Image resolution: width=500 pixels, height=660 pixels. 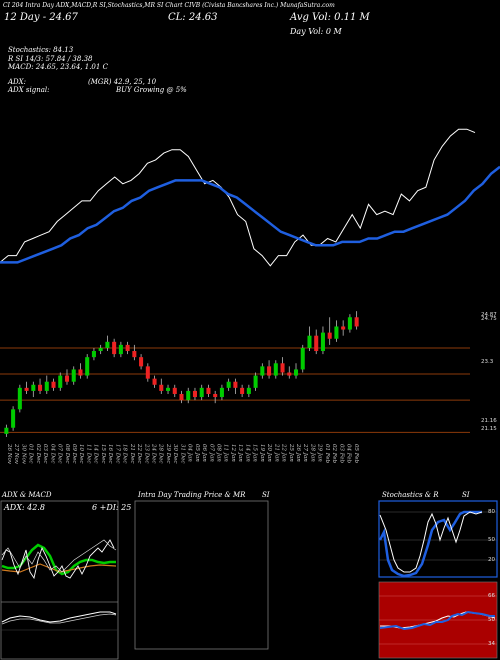 I want to click on price-label: 21.16, so click(x=489, y=421).